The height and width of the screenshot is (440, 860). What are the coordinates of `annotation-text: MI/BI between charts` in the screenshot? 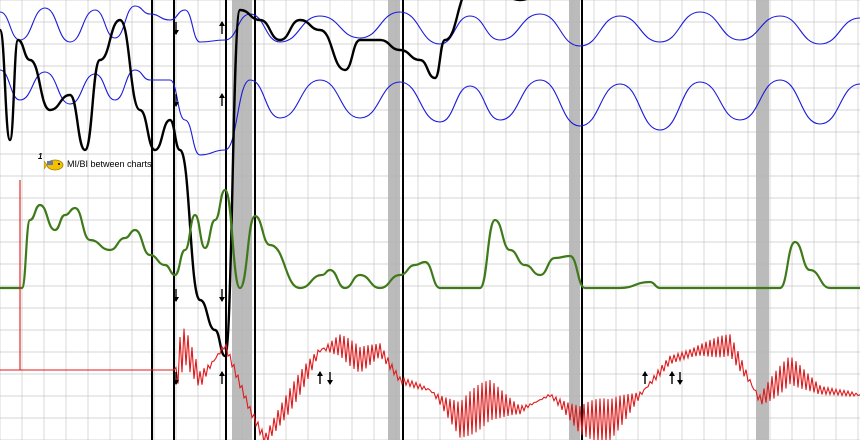 It's located at (109, 164).